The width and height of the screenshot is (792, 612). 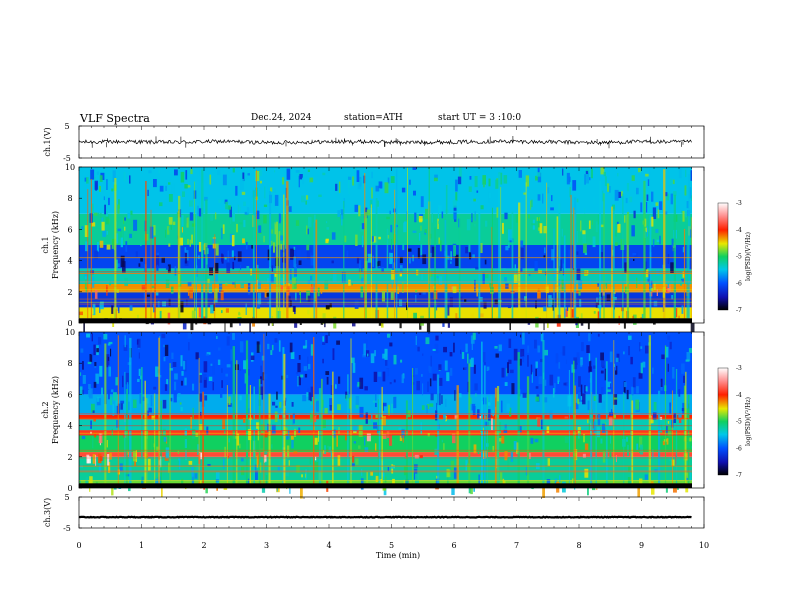 I want to click on x-tick-label: 9, so click(x=641, y=545).